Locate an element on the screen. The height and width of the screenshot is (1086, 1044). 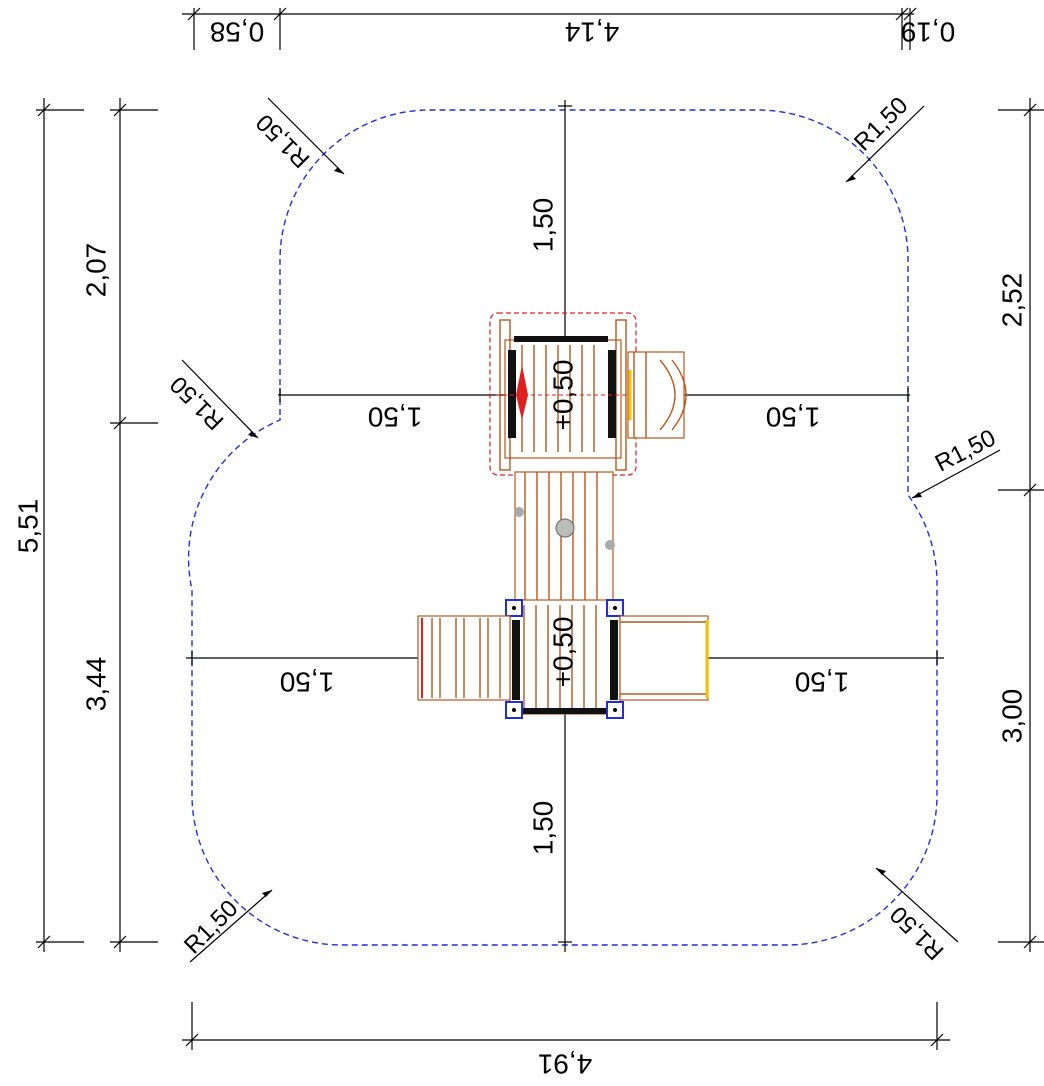
dim-left-lower-label: 3,44 is located at coordinates (95, 684).